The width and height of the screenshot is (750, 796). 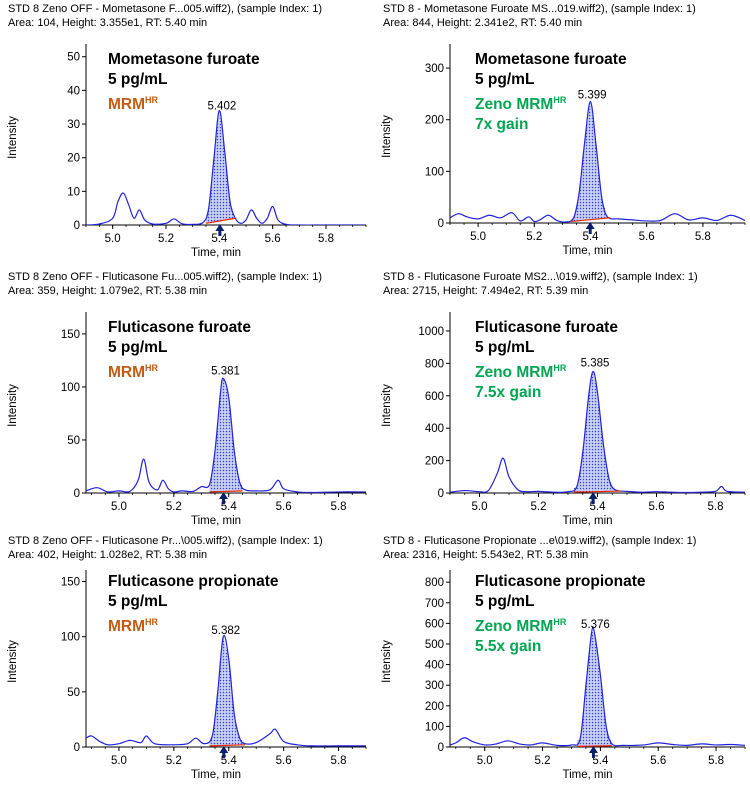 I want to click on peak-rt-label: 5.381, so click(x=225, y=371).